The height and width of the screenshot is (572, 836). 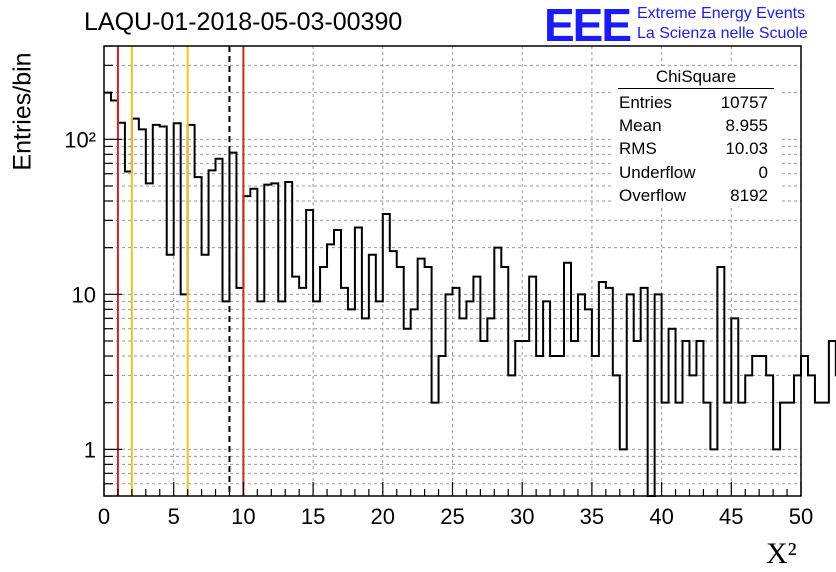 I want to click on x-tick-label: 10, so click(x=243, y=516).